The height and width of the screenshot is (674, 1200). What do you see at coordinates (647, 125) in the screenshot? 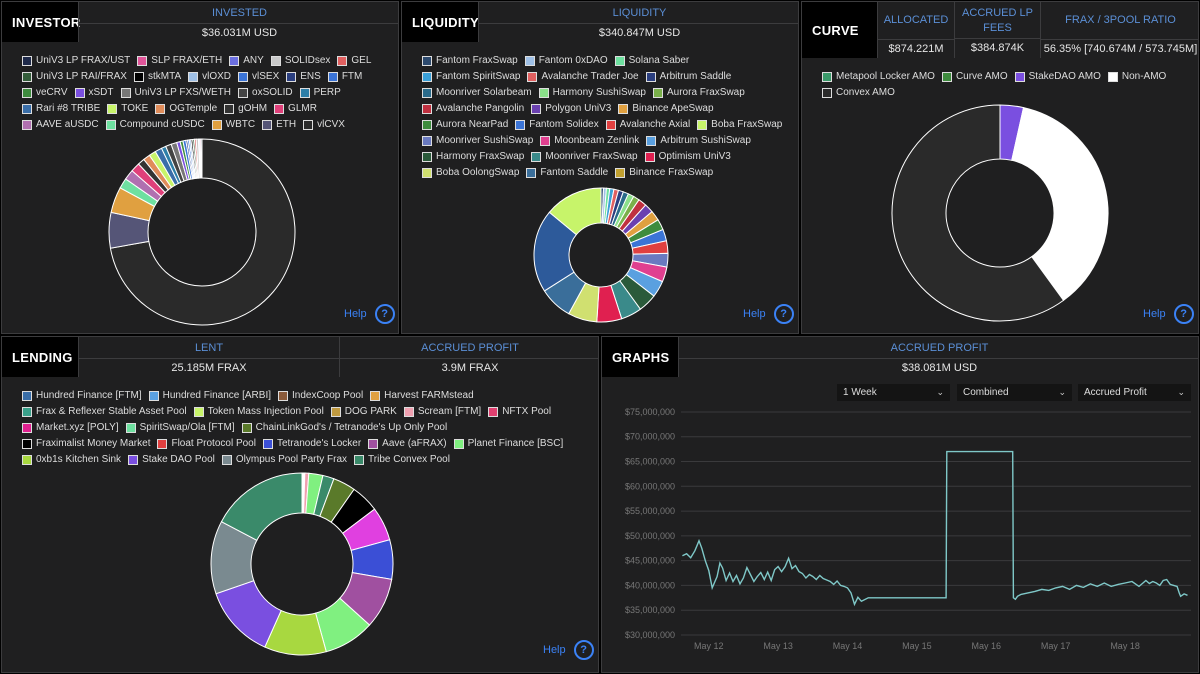
I see `legend-item: Avalanche Axial` at bounding box center [647, 125].